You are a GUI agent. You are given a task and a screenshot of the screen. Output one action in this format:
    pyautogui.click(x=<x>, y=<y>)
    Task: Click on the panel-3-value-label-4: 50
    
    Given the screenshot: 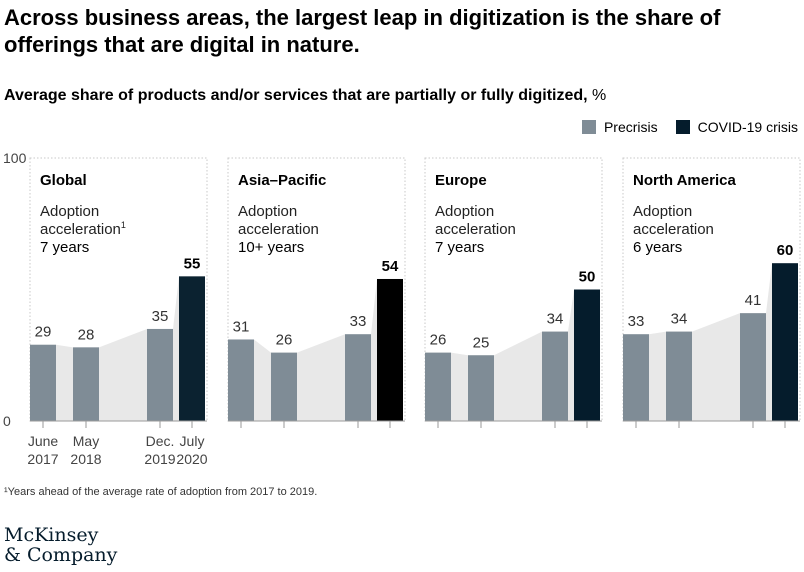 What is the action you would take?
    pyautogui.click(x=587, y=277)
    